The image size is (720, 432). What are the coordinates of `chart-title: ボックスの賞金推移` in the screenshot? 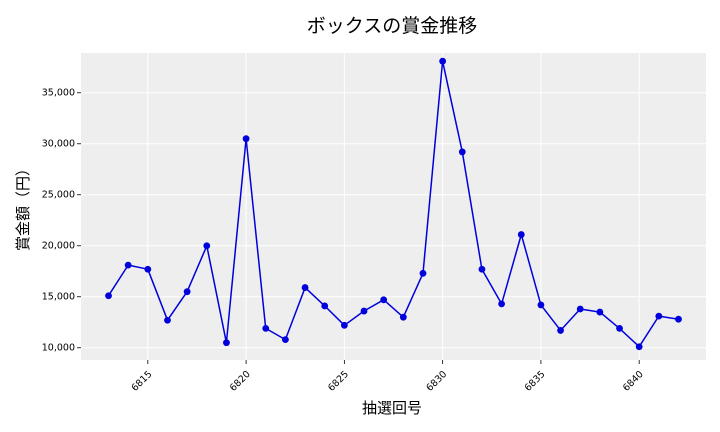 It's located at (392, 26).